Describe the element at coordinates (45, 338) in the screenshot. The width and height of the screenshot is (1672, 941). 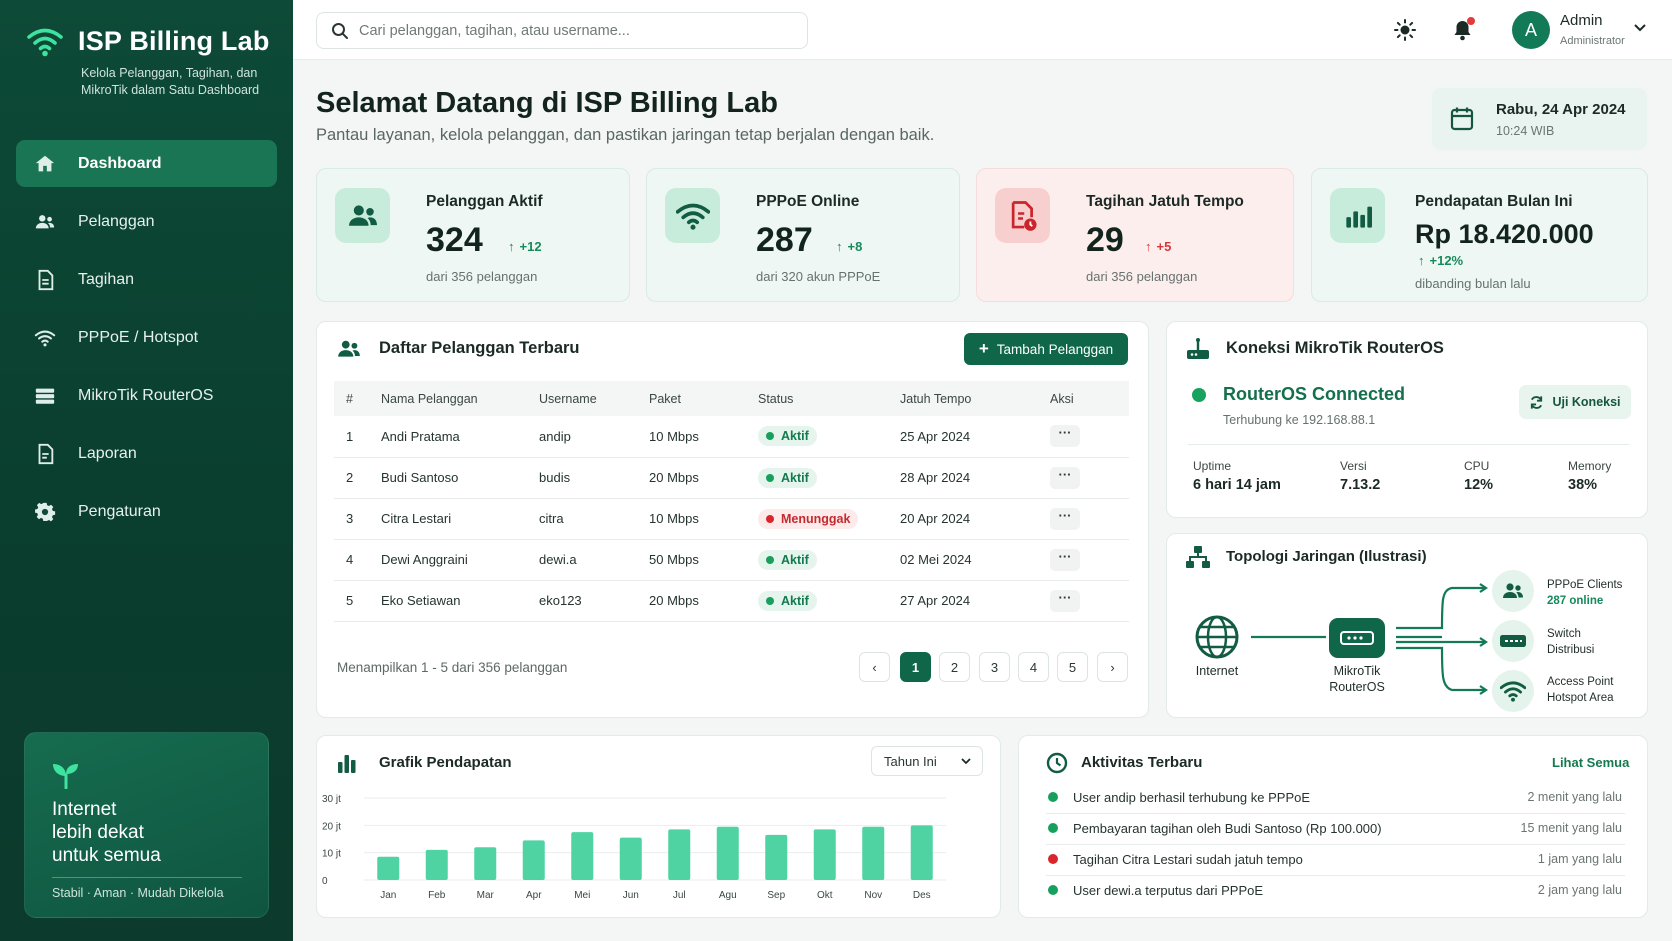
I see `wifi-icon` at that location.